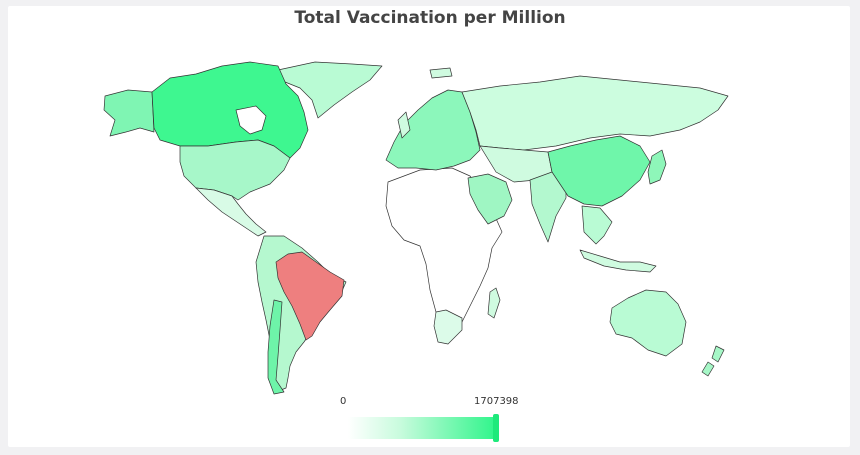 This screenshot has height=455, width=860. Describe the element at coordinates (129, 113) in the screenshot. I see `region-alaska` at that location.